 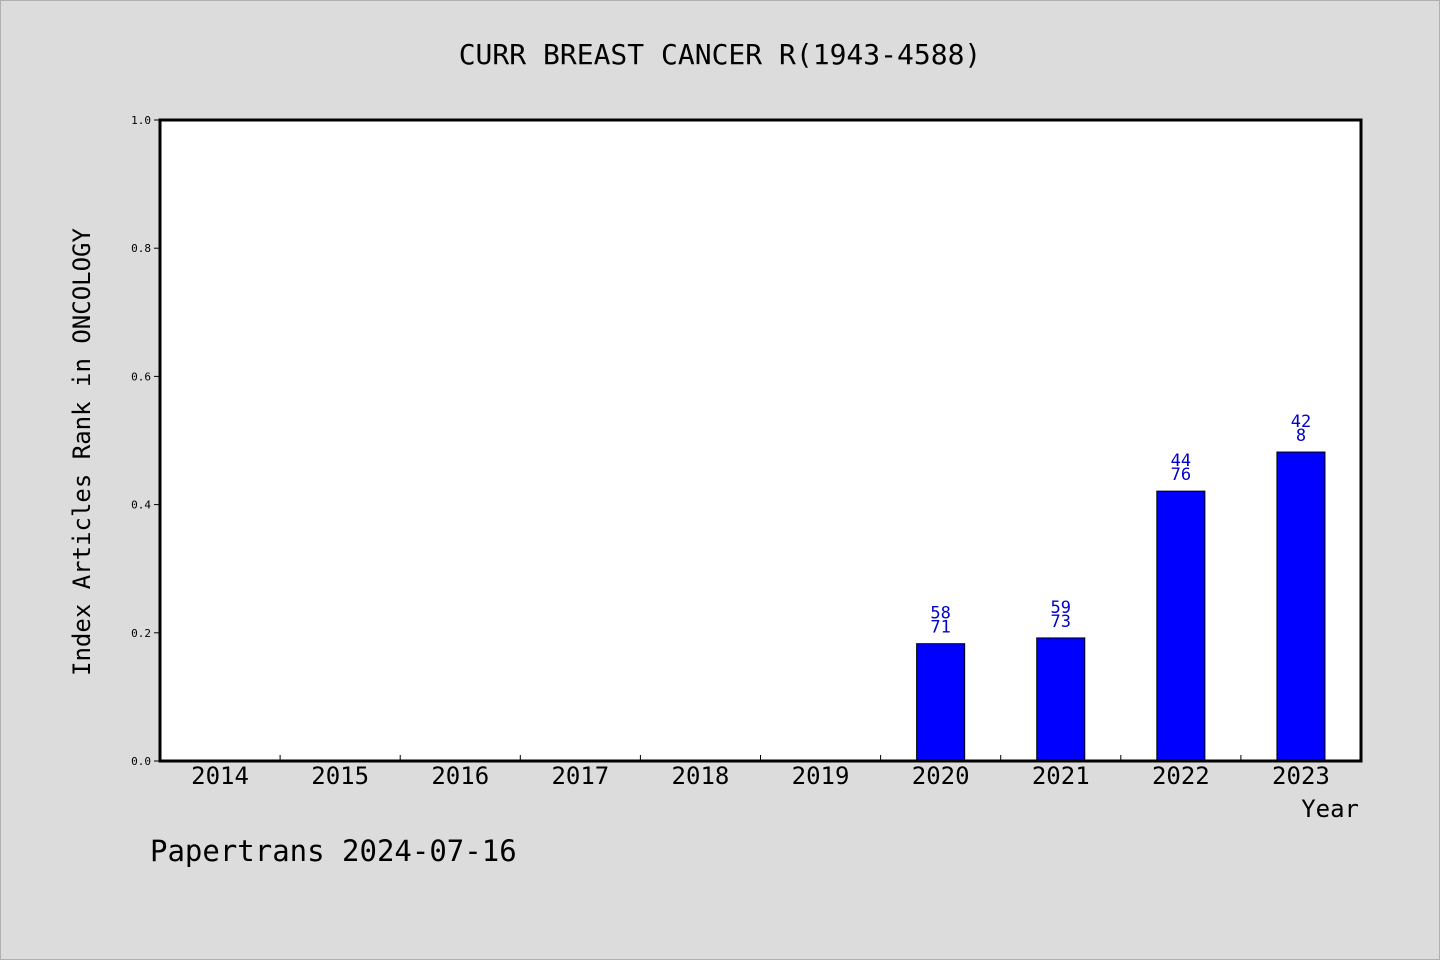 I want to click on footer-credit: Papertrans 2024-07-16, so click(x=333, y=851).